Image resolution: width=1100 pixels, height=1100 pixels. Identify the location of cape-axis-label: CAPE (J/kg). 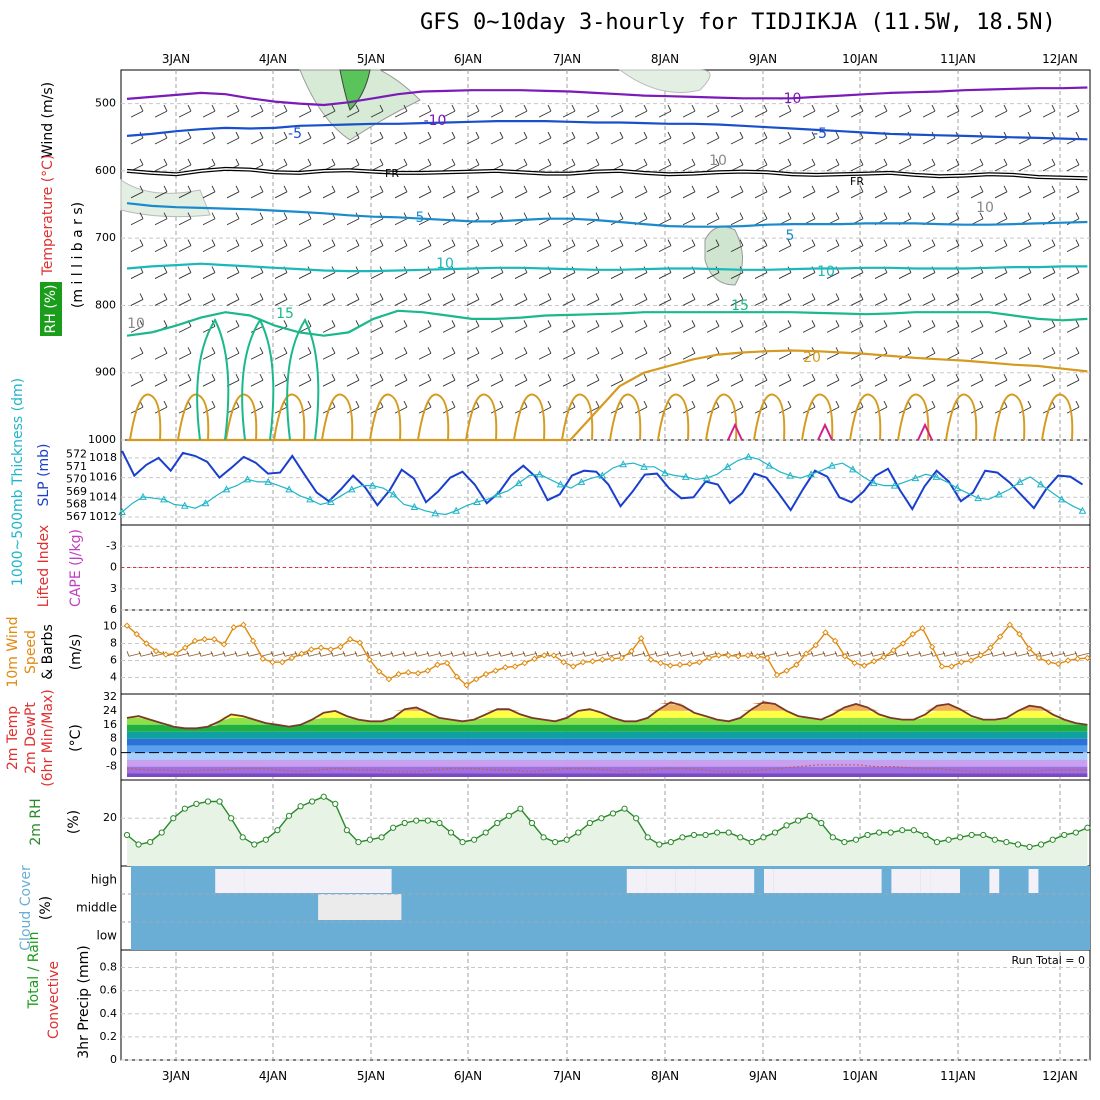
(76, 568).